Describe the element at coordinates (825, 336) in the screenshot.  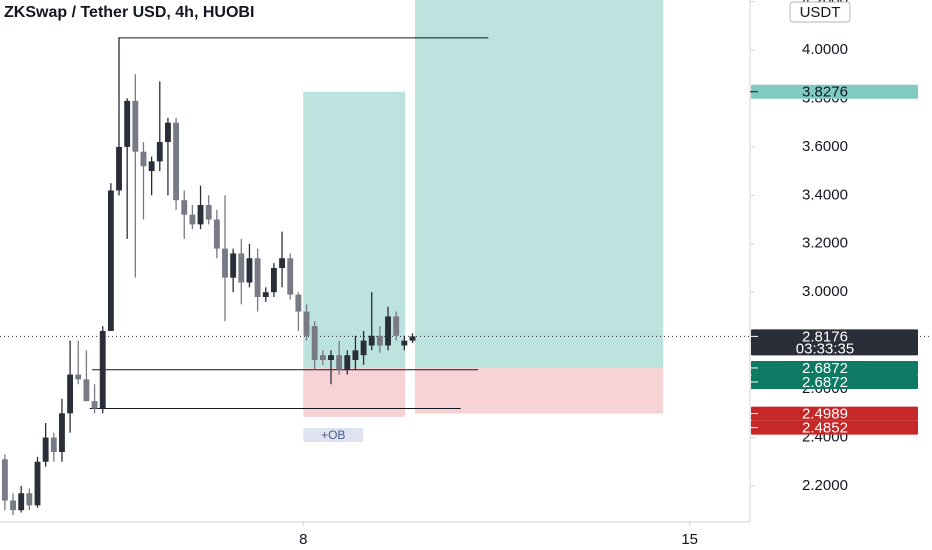
I see `price-label: 2.8176` at that location.